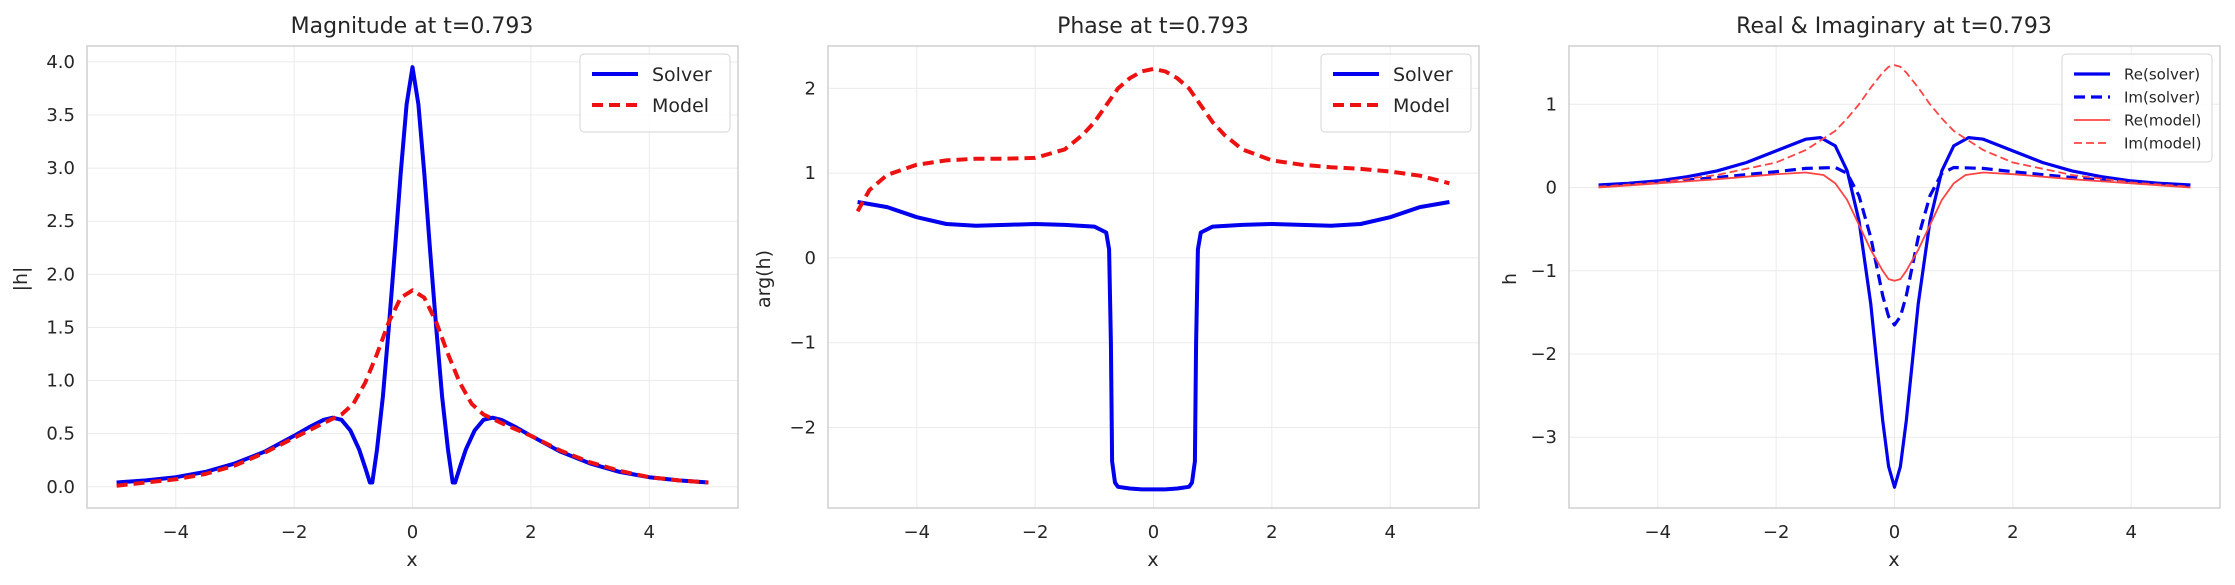  What do you see at coordinates (412, 26) in the screenshot?
I see `chart-title: Magnitude at t=0.793` at bounding box center [412, 26].